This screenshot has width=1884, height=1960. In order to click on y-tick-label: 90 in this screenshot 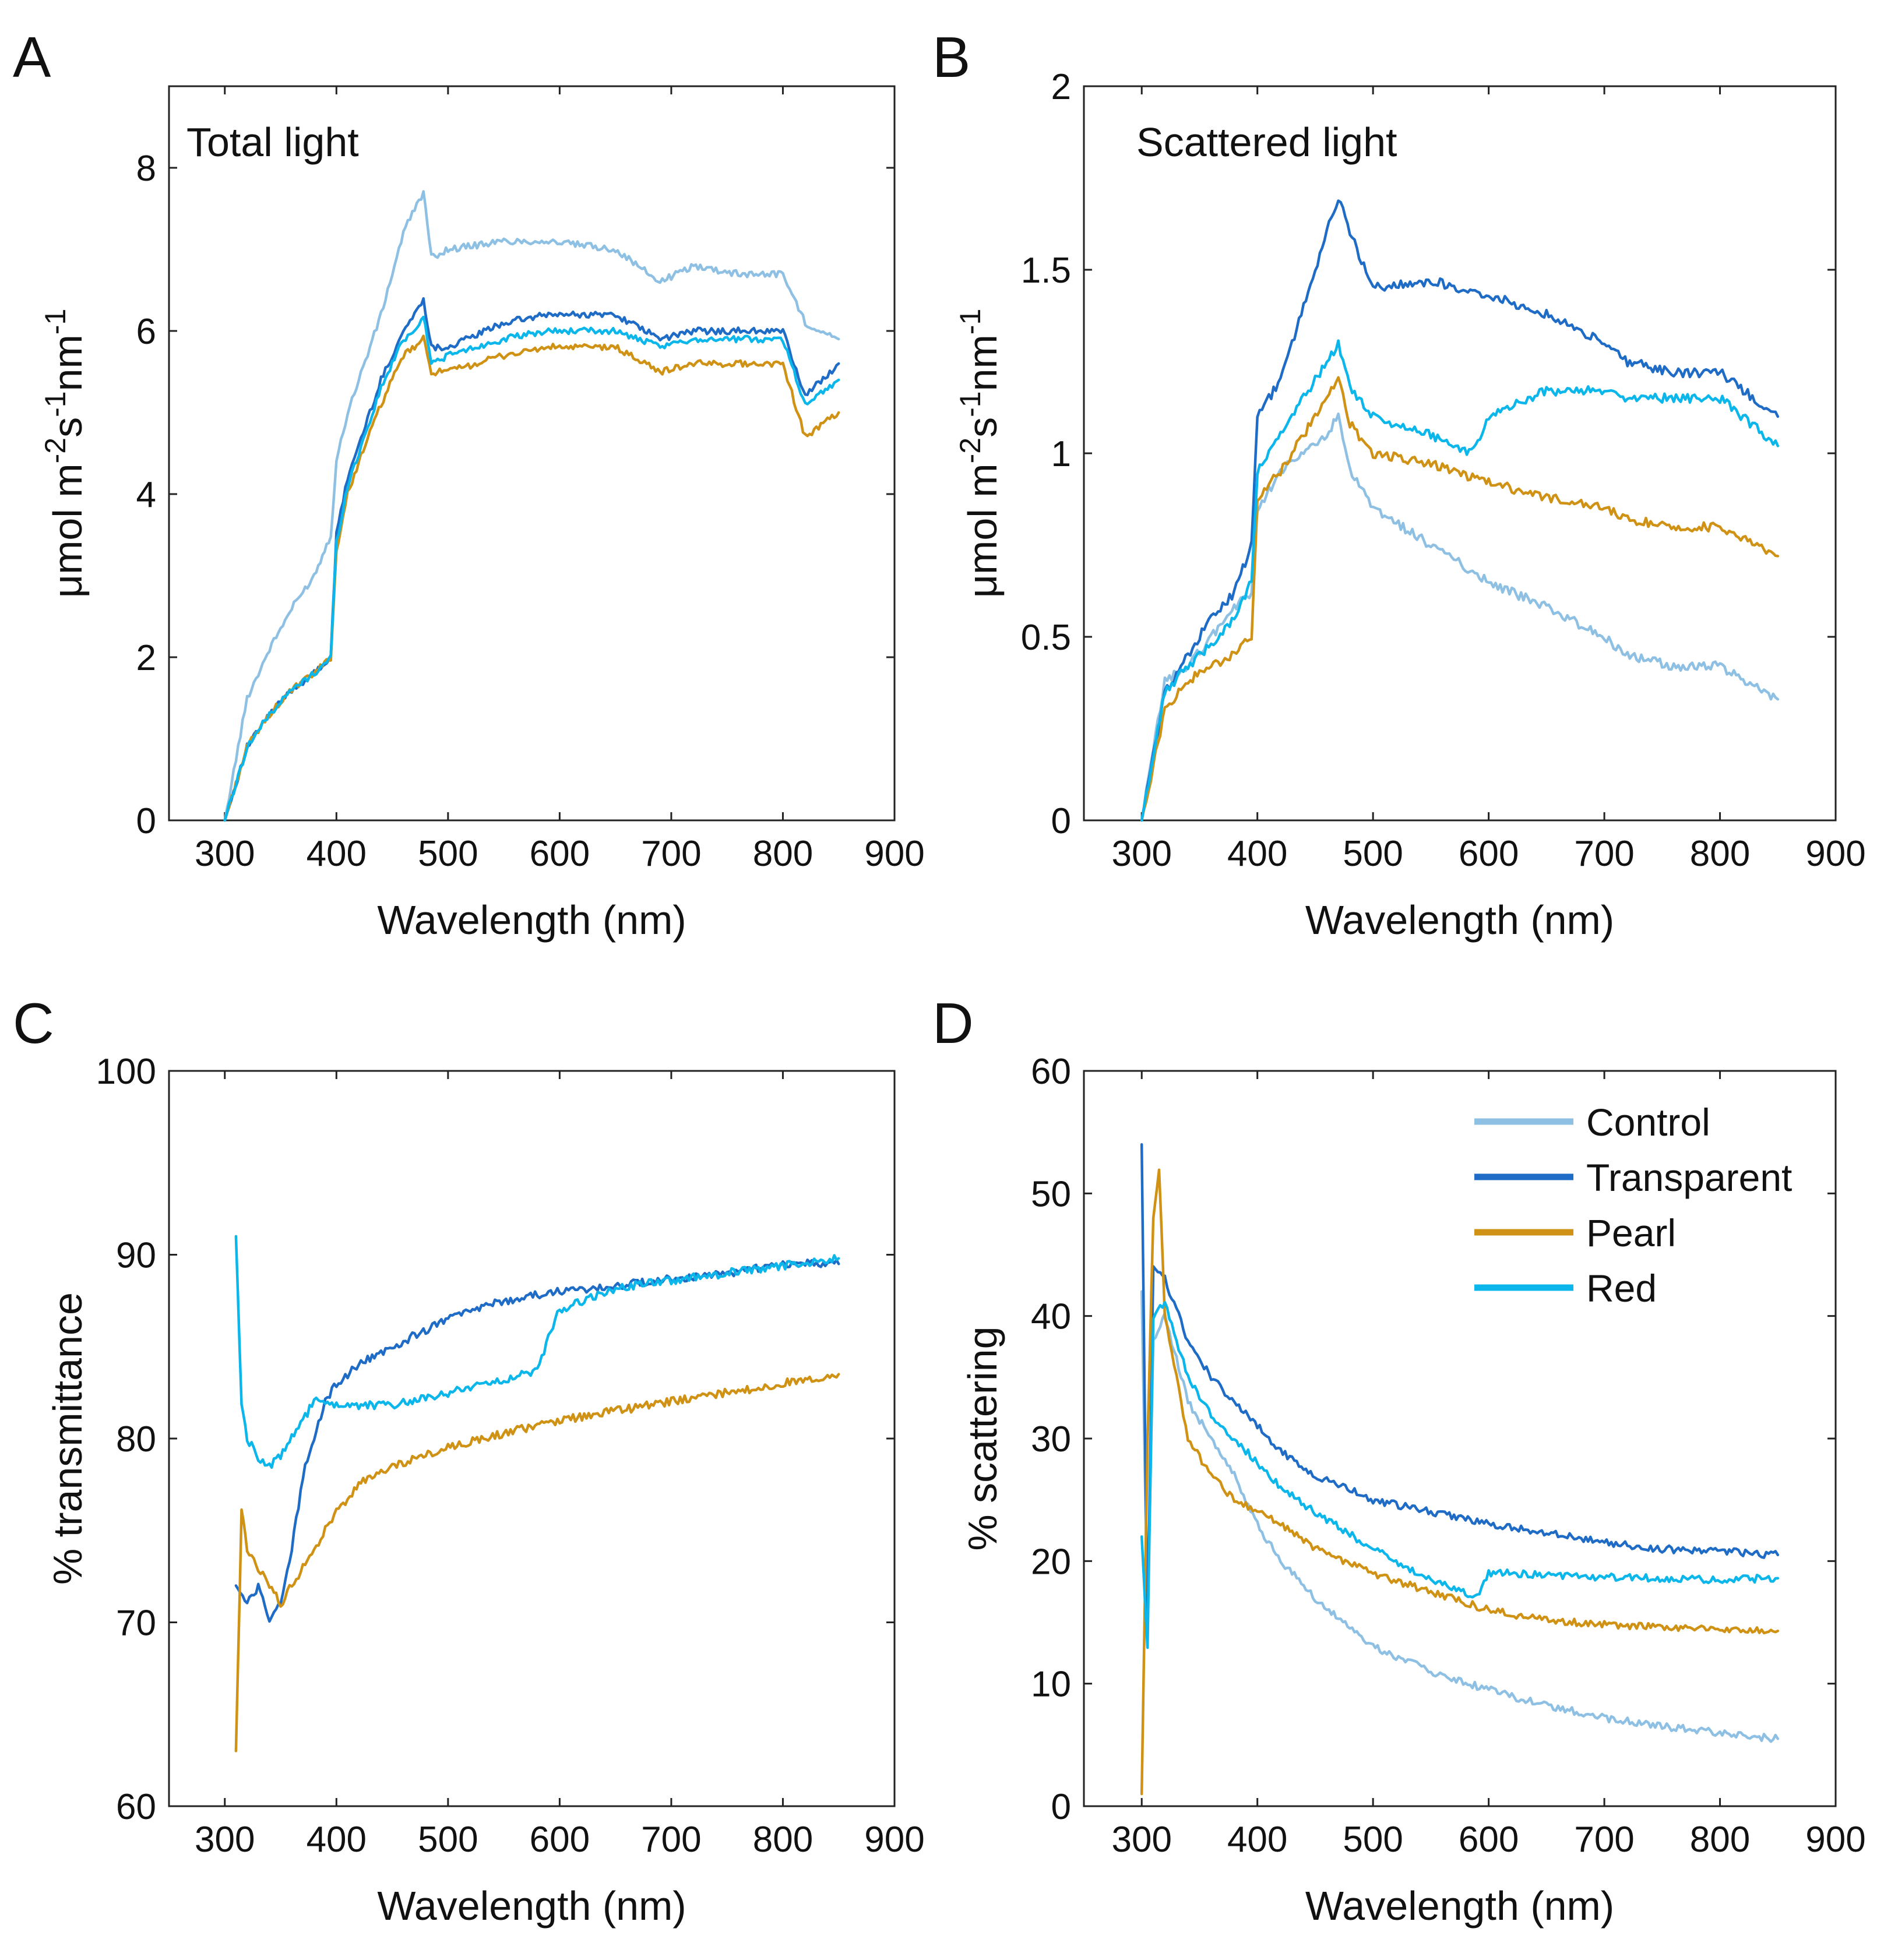, I will do `click(136, 1256)`.